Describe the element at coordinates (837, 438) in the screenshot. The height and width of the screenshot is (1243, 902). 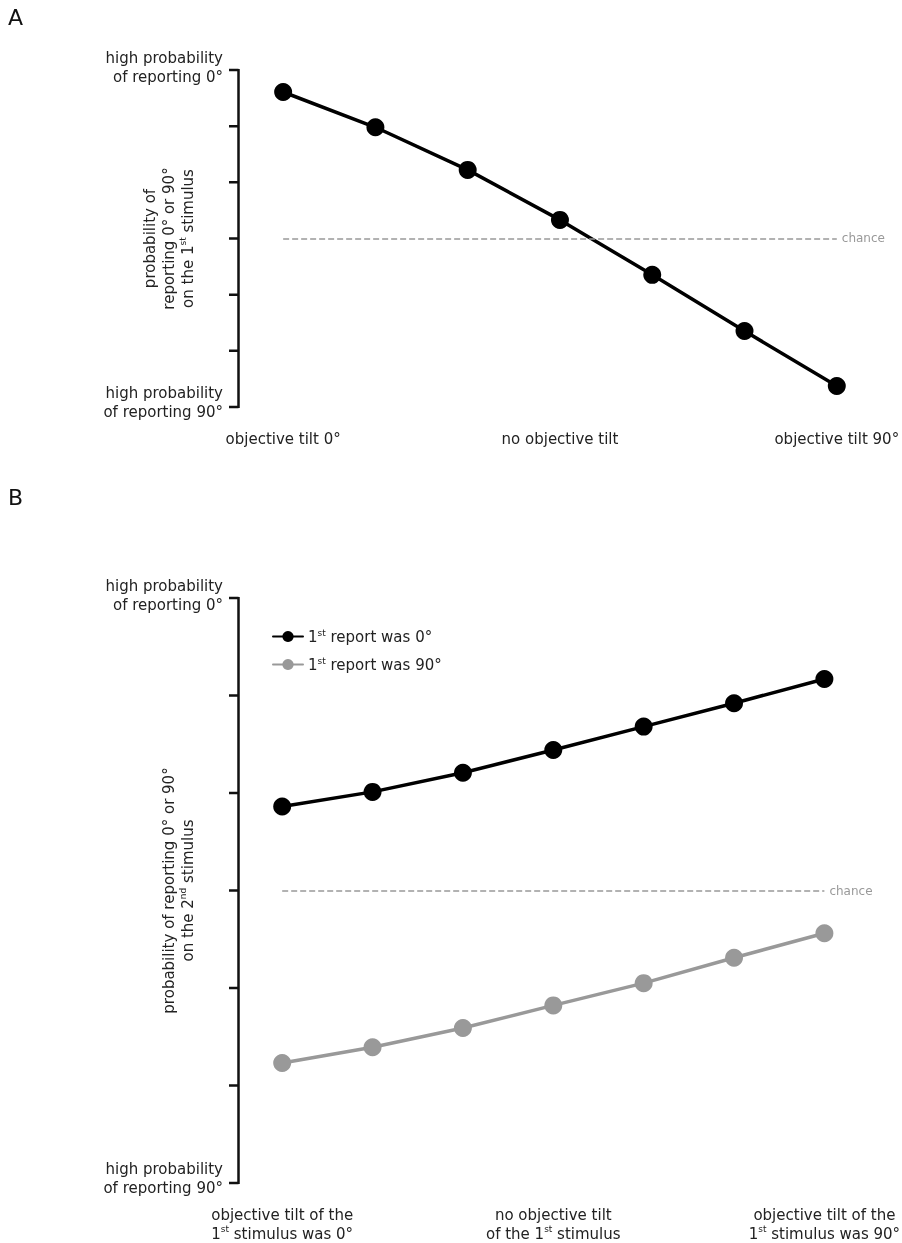
I see `x-tick-label: objective tilt 90°` at that location.